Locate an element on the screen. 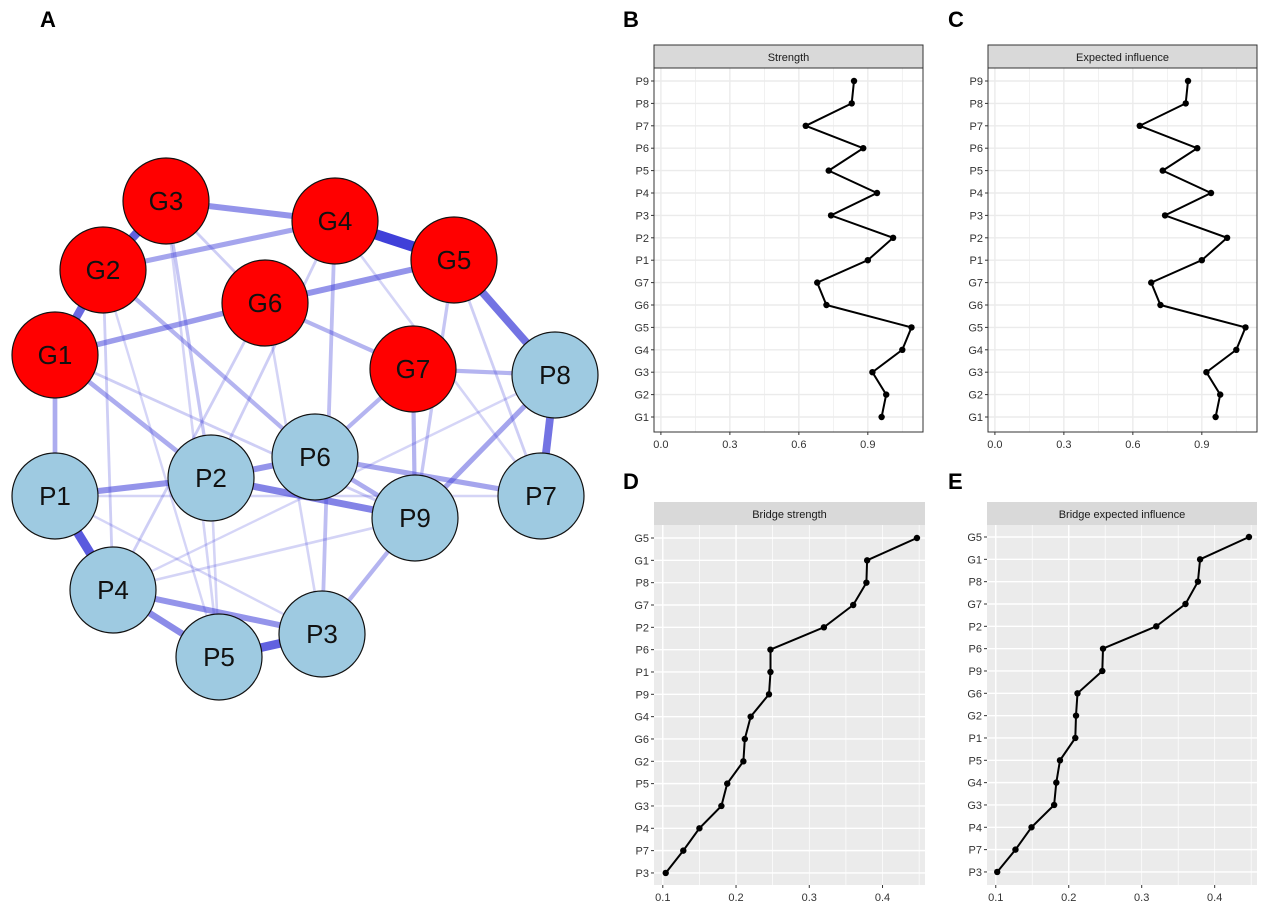 The height and width of the screenshot is (909, 1280). panel-label-b: B is located at coordinates (631, 19).